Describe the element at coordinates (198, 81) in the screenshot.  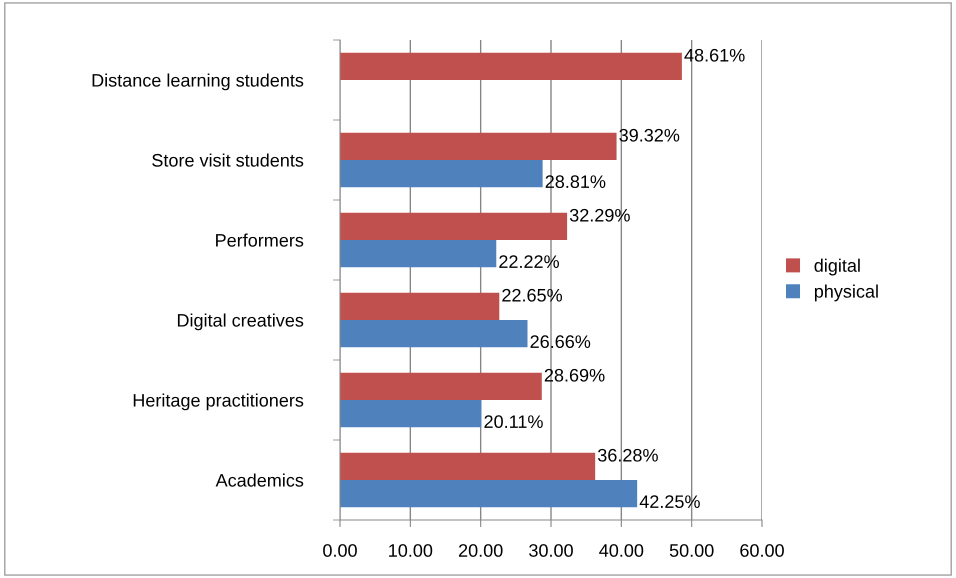
I see `y-tick-label: Distance learning students` at that location.